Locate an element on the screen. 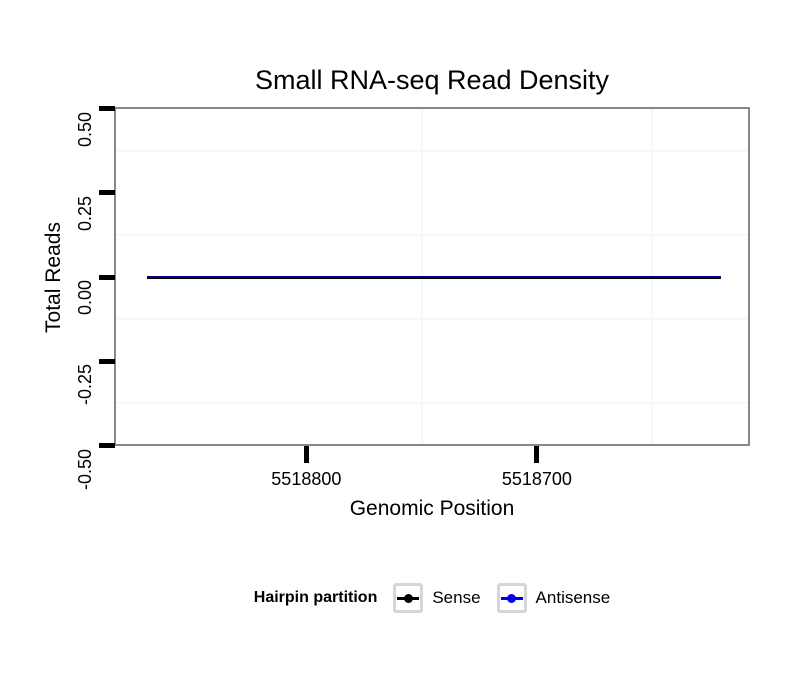 The width and height of the screenshot is (810, 690). legend-title: Hairpin partition is located at coordinates (315, 597).